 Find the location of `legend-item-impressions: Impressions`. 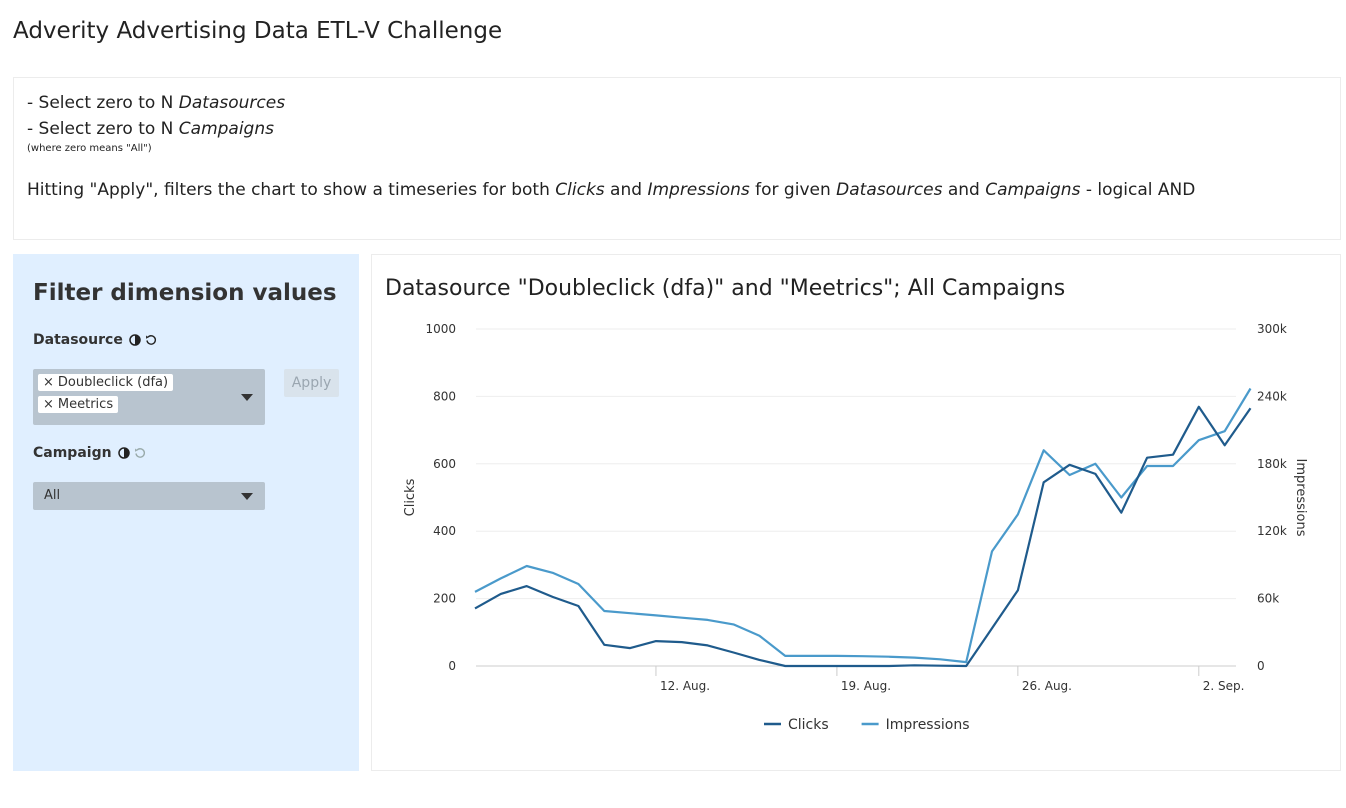

legend-item-impressions: Impressions is located at coordinates (915, 725).